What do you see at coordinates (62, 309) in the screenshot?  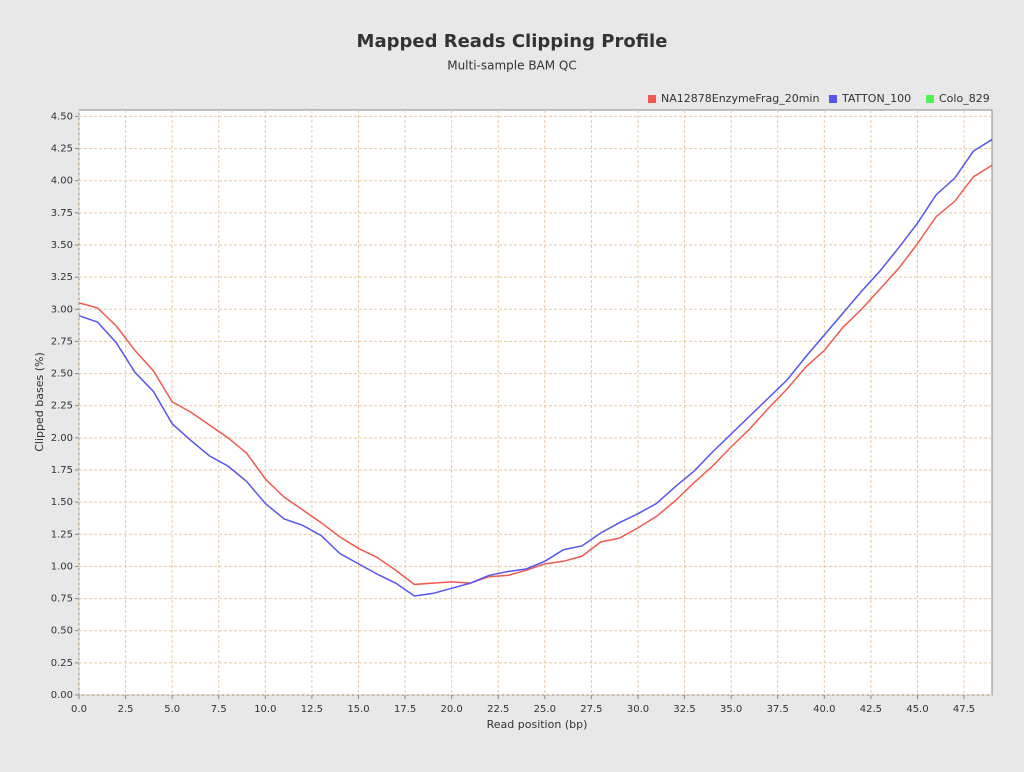 I see `y-tick-label: 3.00` at bounding box center [62, 309].